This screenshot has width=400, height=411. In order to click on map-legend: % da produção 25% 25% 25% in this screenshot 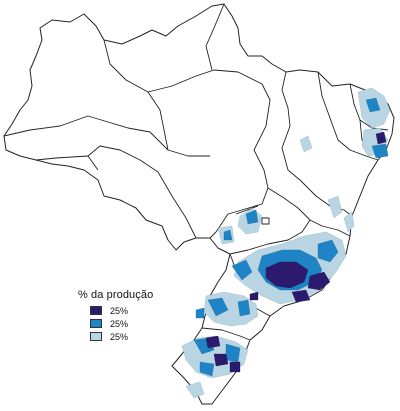, I will do `click(133, 316)`.